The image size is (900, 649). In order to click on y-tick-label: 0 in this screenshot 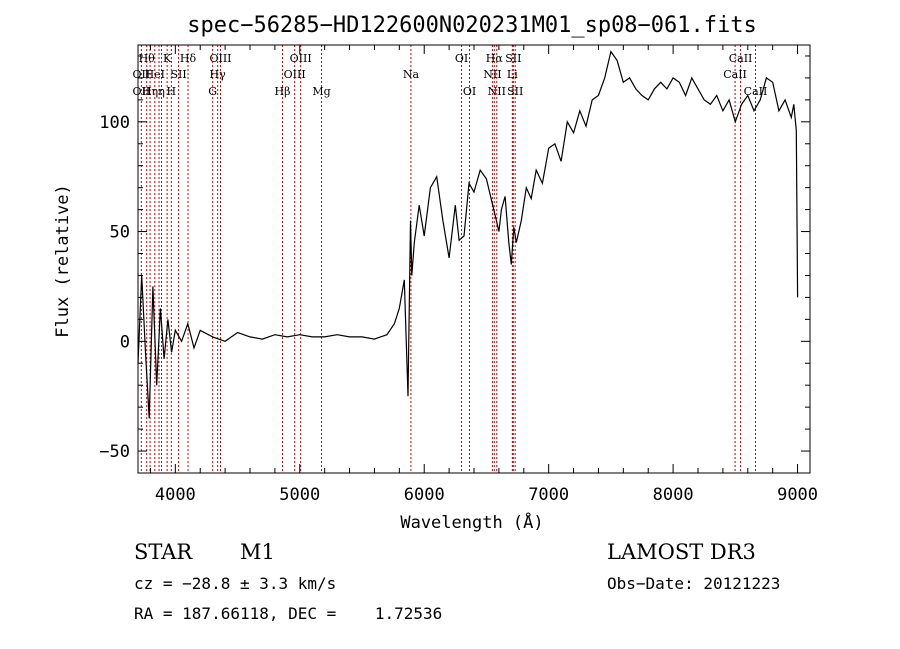, I will do `click(125, 342)`.